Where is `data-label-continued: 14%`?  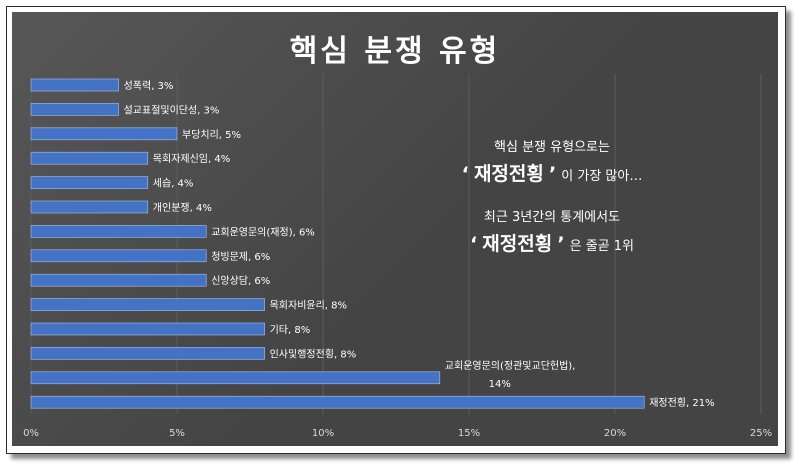 data-label-continued: 14% is located at coordinates (500, 384).